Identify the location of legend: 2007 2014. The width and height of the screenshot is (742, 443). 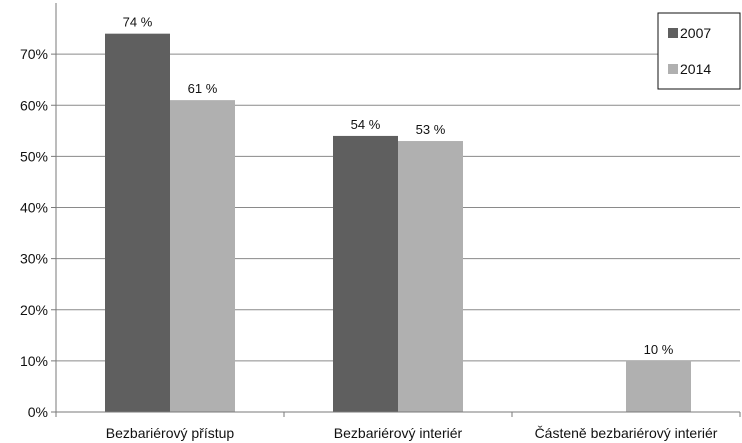
(699, 51).